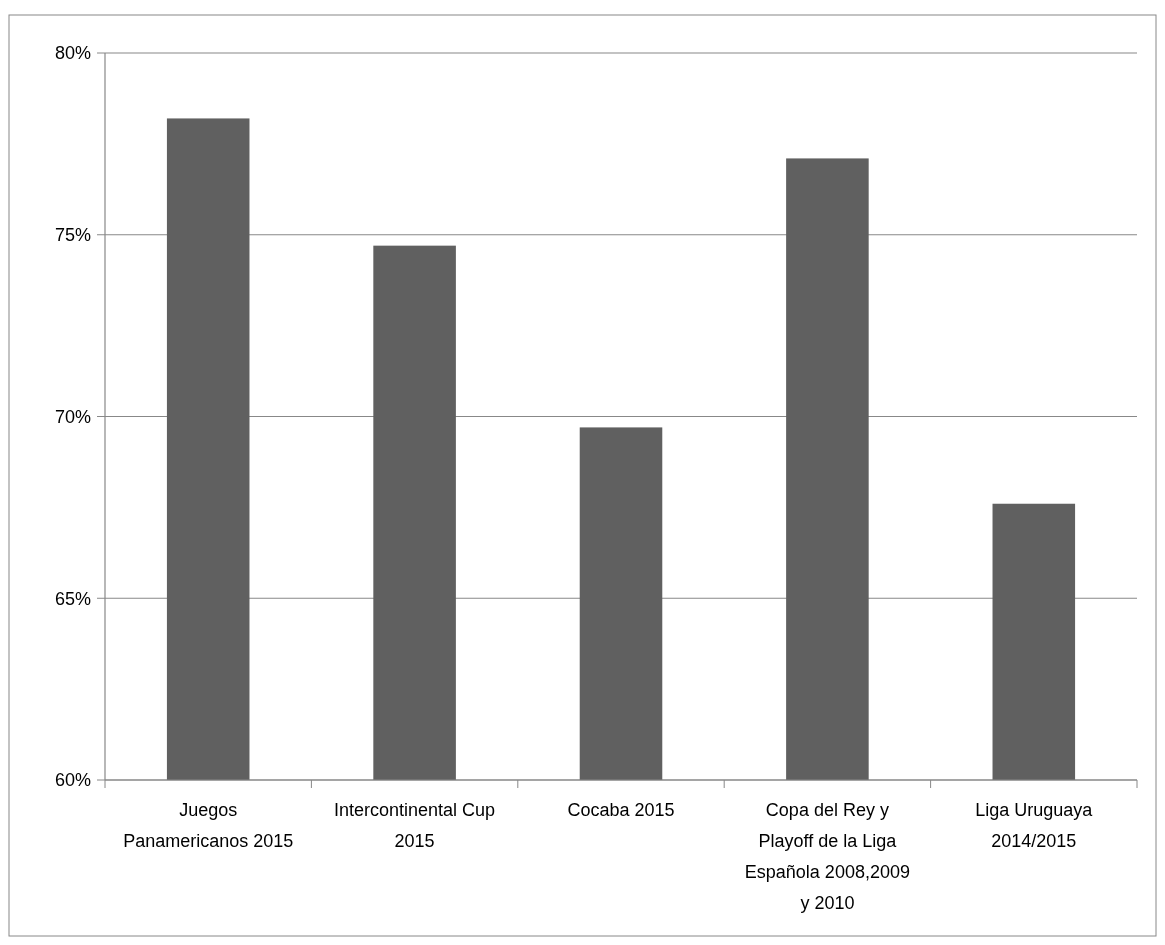 The width and height of the screenshot is (1165, 945). I want to click on x-tick-label: Intercontinental Cup 2015, so click(415, 825).